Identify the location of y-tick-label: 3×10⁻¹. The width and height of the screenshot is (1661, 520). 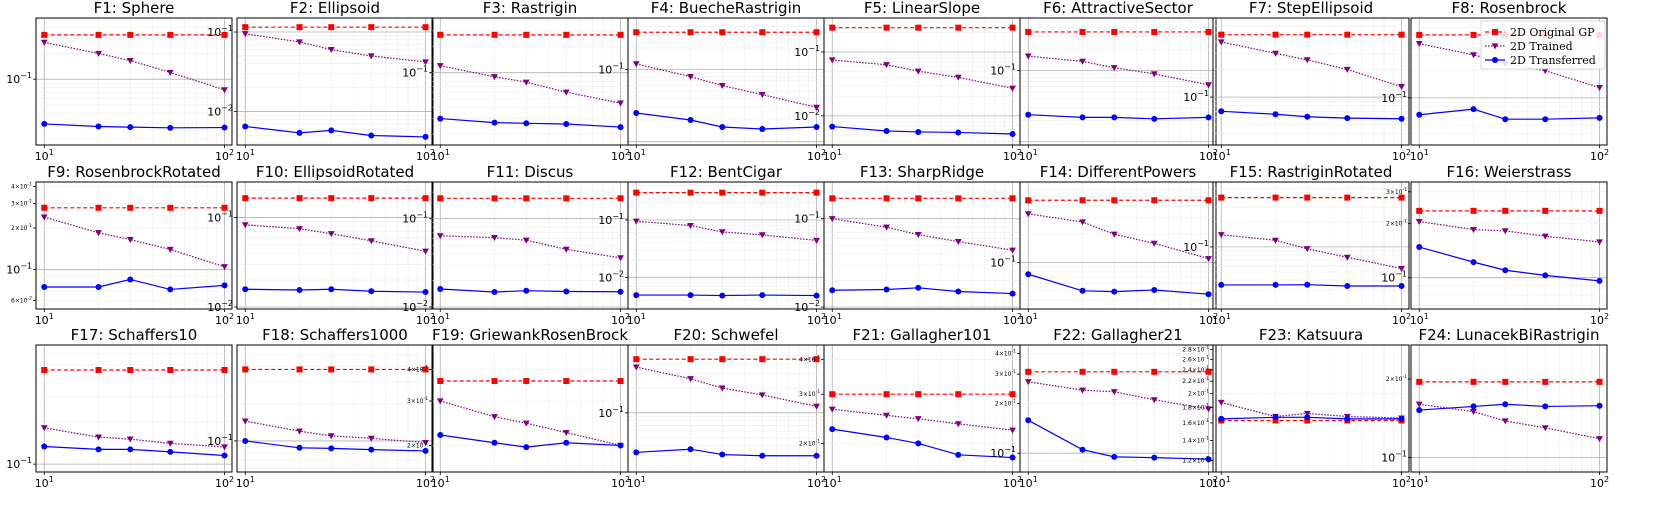
(809, 393).